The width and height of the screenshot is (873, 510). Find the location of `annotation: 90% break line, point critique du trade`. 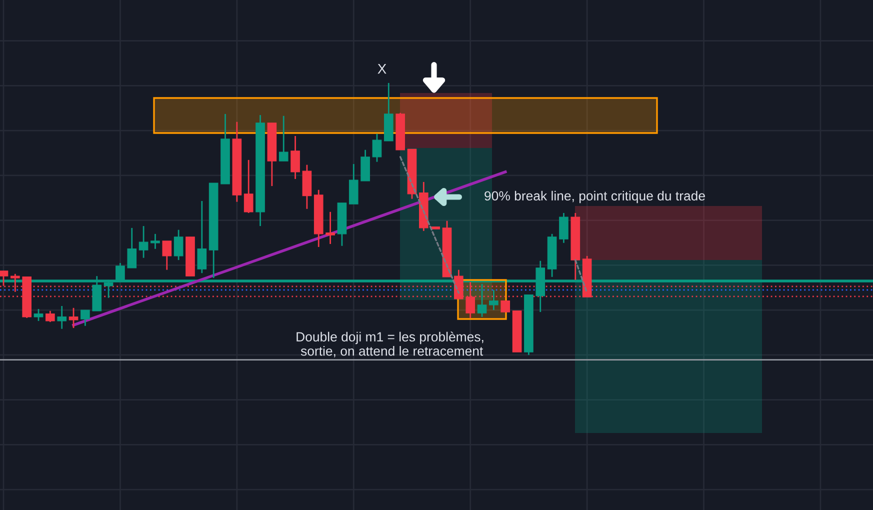

annotation: 90% break line, point critique du trade is located at coordinates (594, 197).